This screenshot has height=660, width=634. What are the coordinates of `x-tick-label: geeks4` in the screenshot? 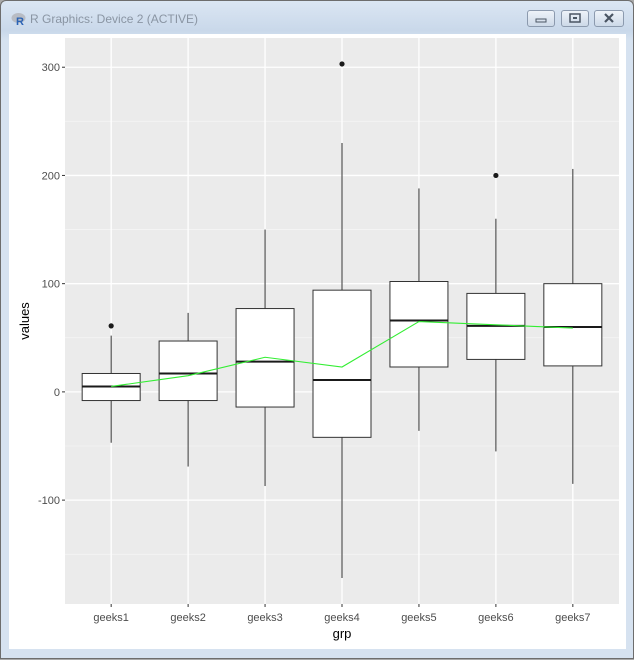 It's located at (341, 618).